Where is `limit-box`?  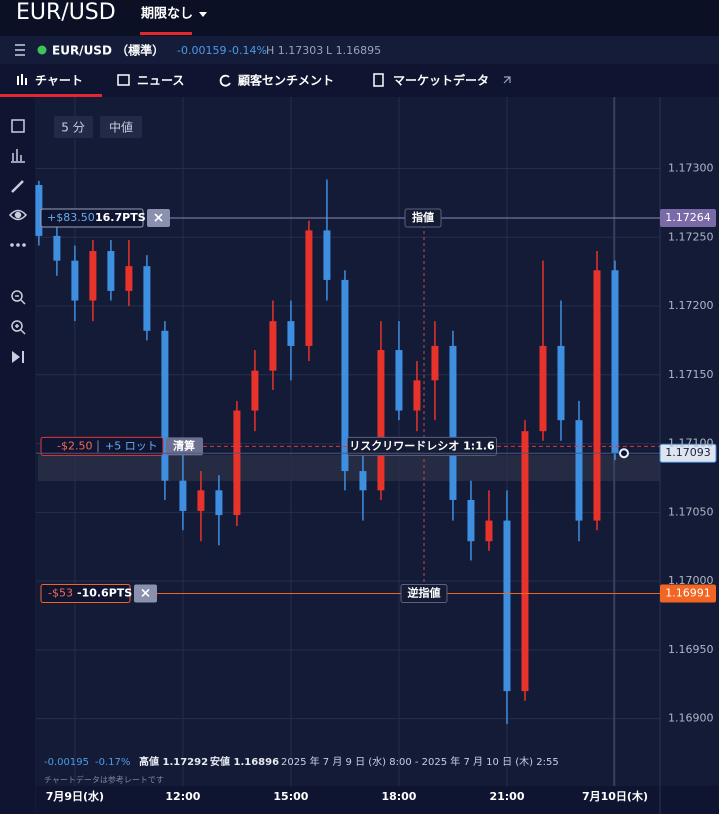 limit-box is located at coordinates (92, 218).